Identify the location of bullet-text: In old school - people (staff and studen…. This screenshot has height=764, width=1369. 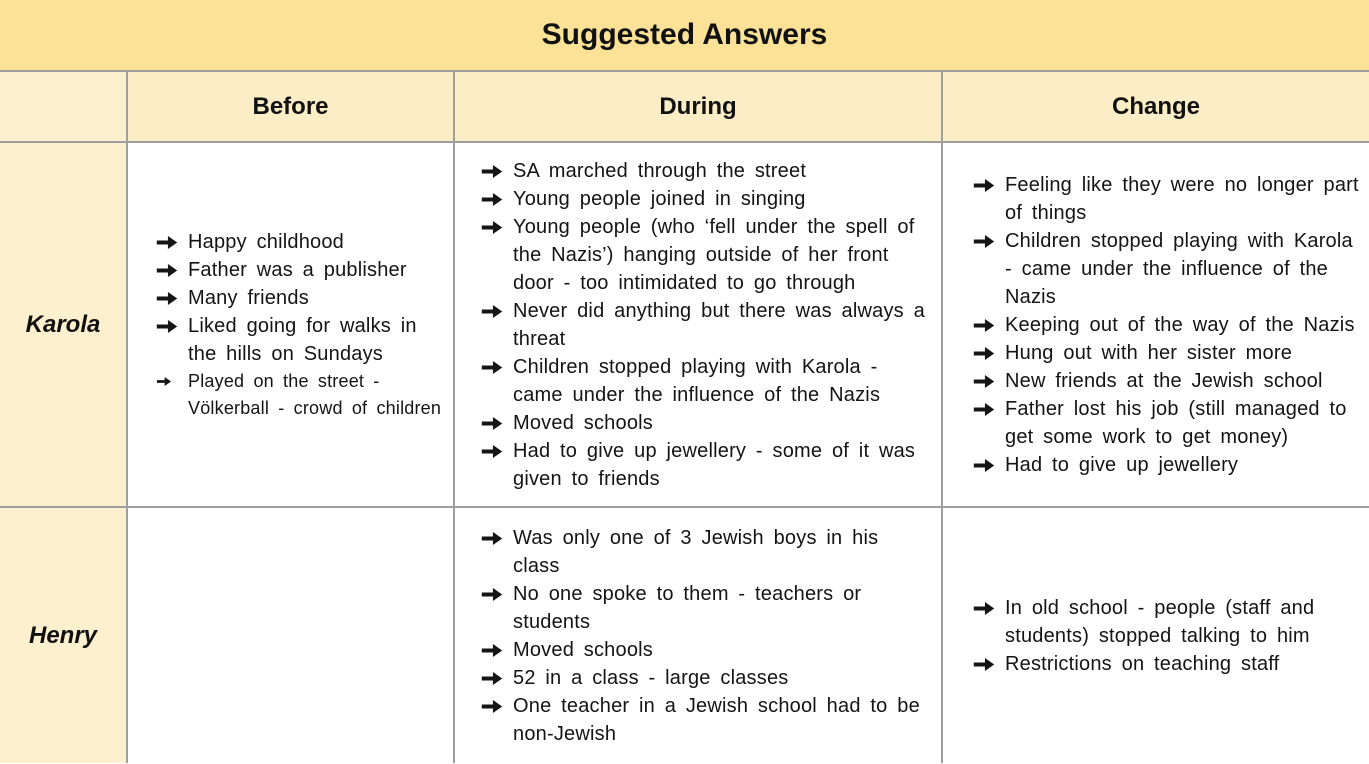
(1160, 621).